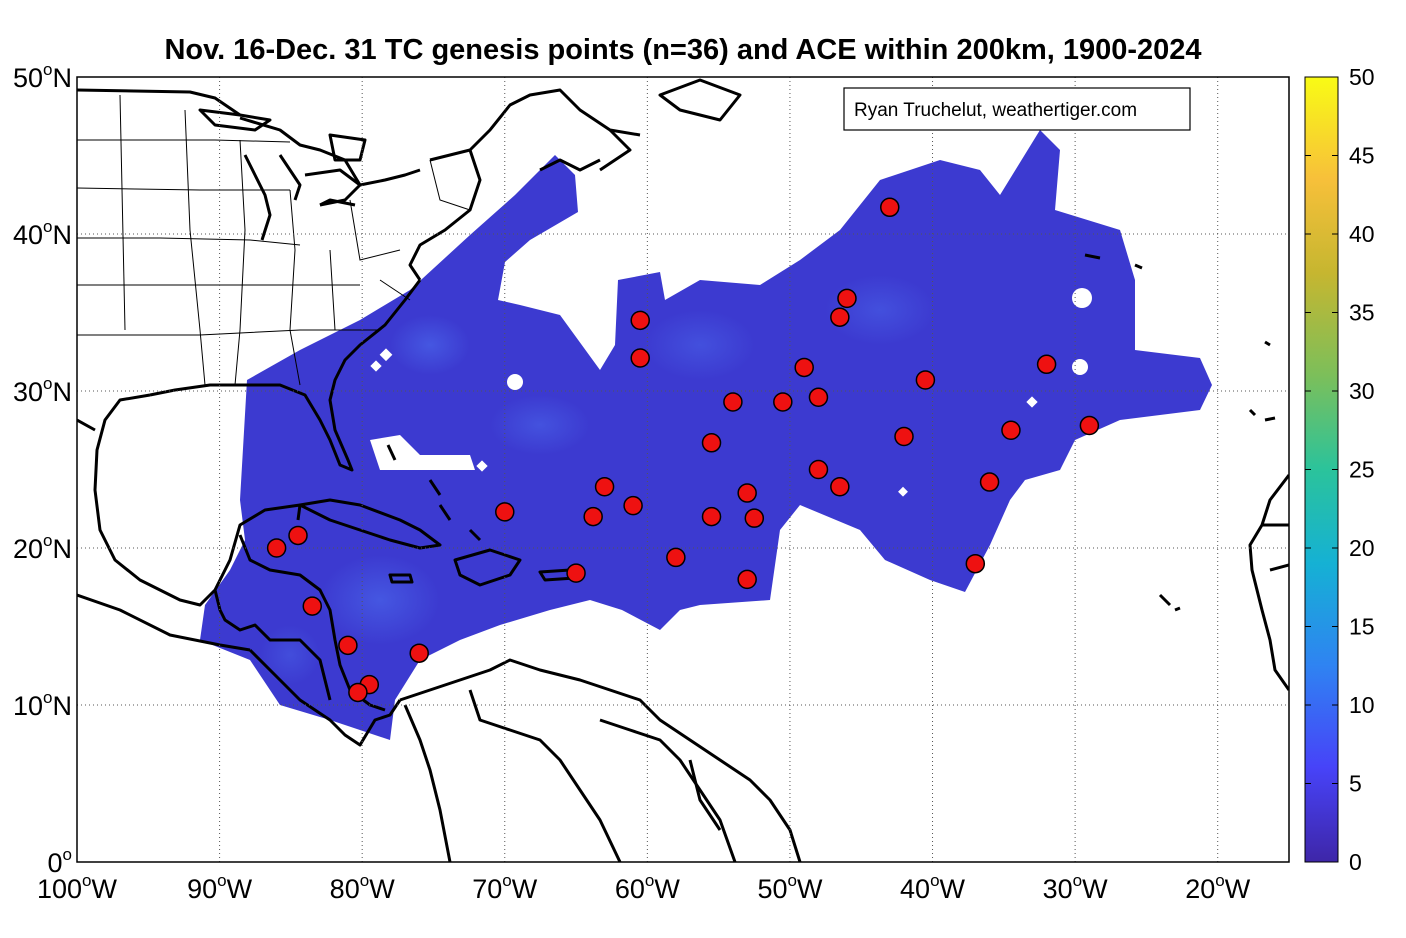 The width and height of the screenshot is (1406, 938). What do you see at coordinates (42, 76) in the screenshot?
I see `lat-label: 50oN` at bounding box center [42, 76].